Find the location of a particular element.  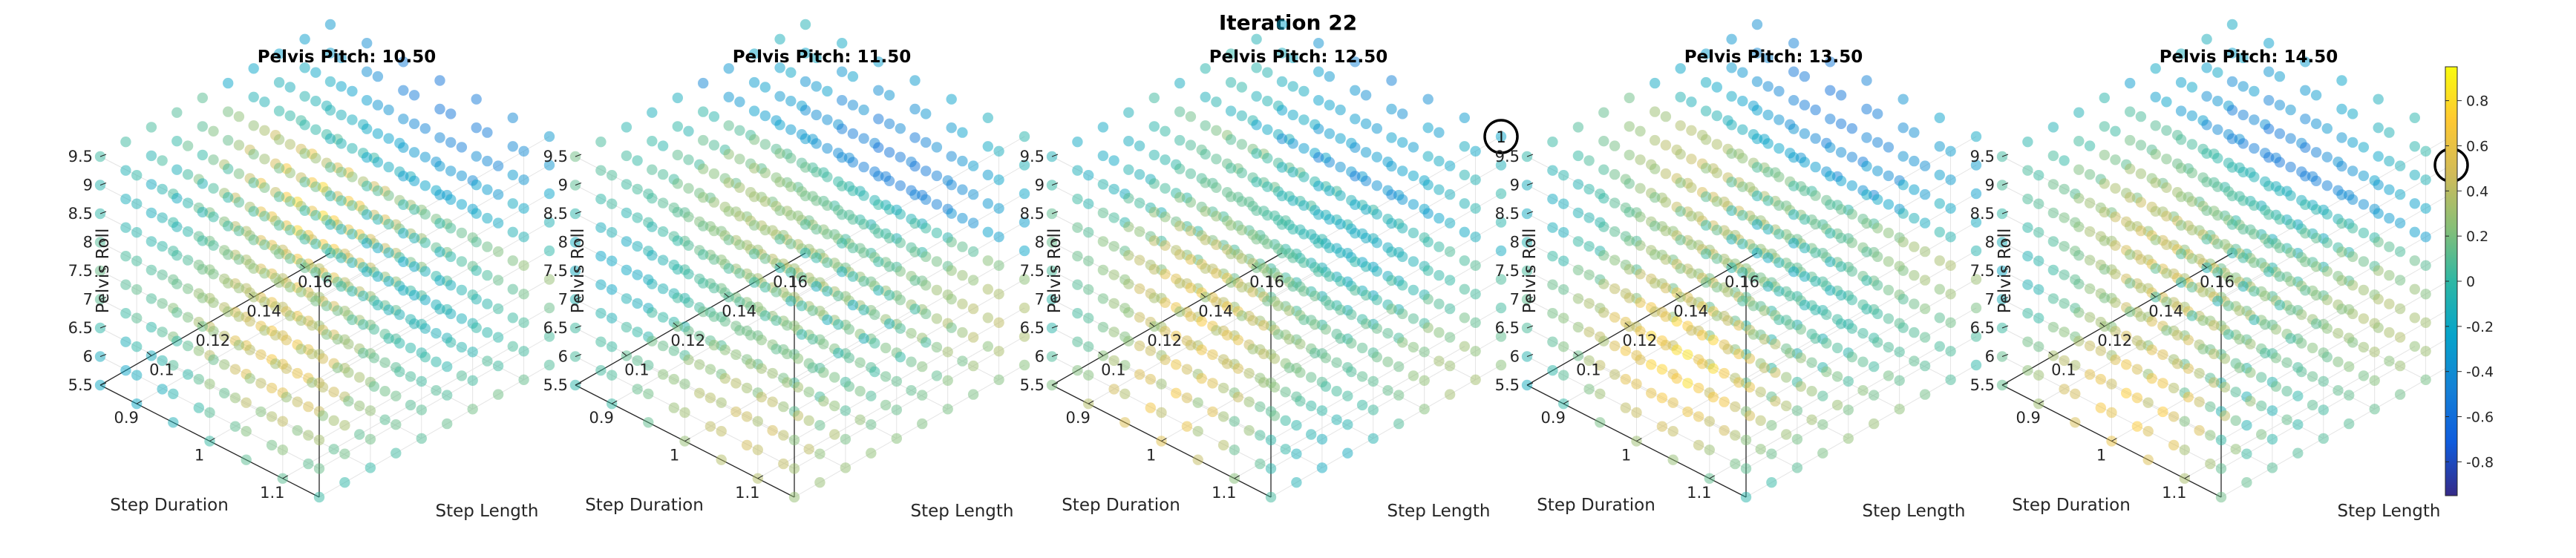

z-tick-label: 9.5 is located at coordinates (1507, 156).